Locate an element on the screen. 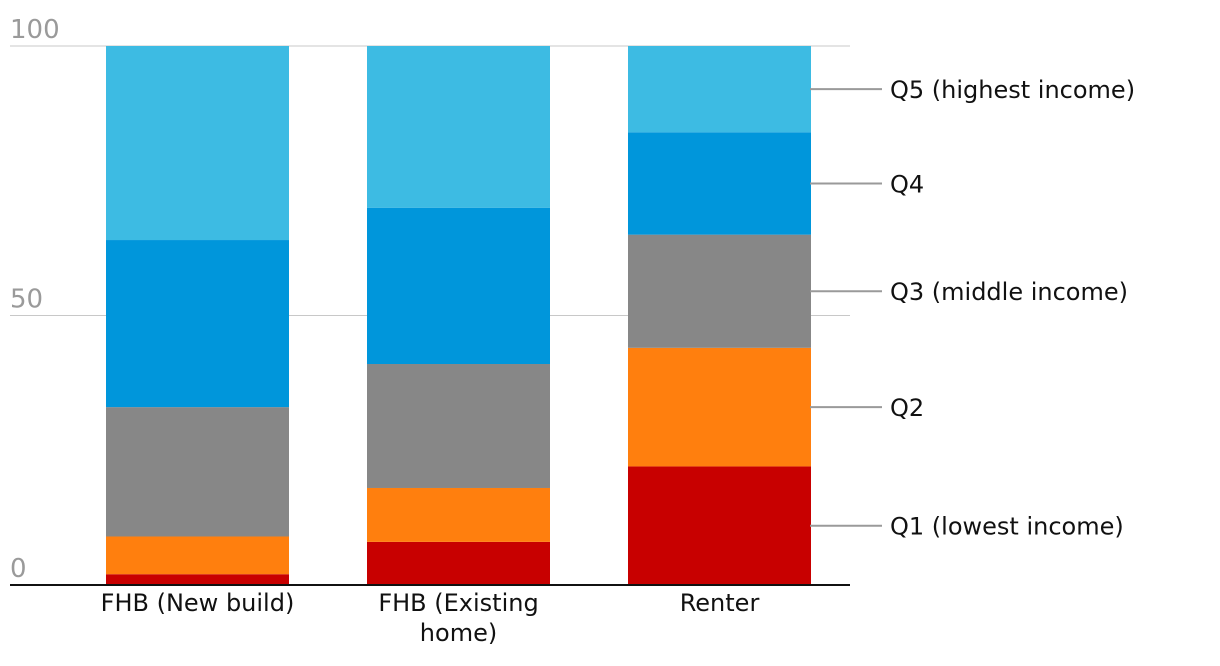 This screenshot has height=666, width=1220. x-category-label: Renter is located at coordinates (720, 603).